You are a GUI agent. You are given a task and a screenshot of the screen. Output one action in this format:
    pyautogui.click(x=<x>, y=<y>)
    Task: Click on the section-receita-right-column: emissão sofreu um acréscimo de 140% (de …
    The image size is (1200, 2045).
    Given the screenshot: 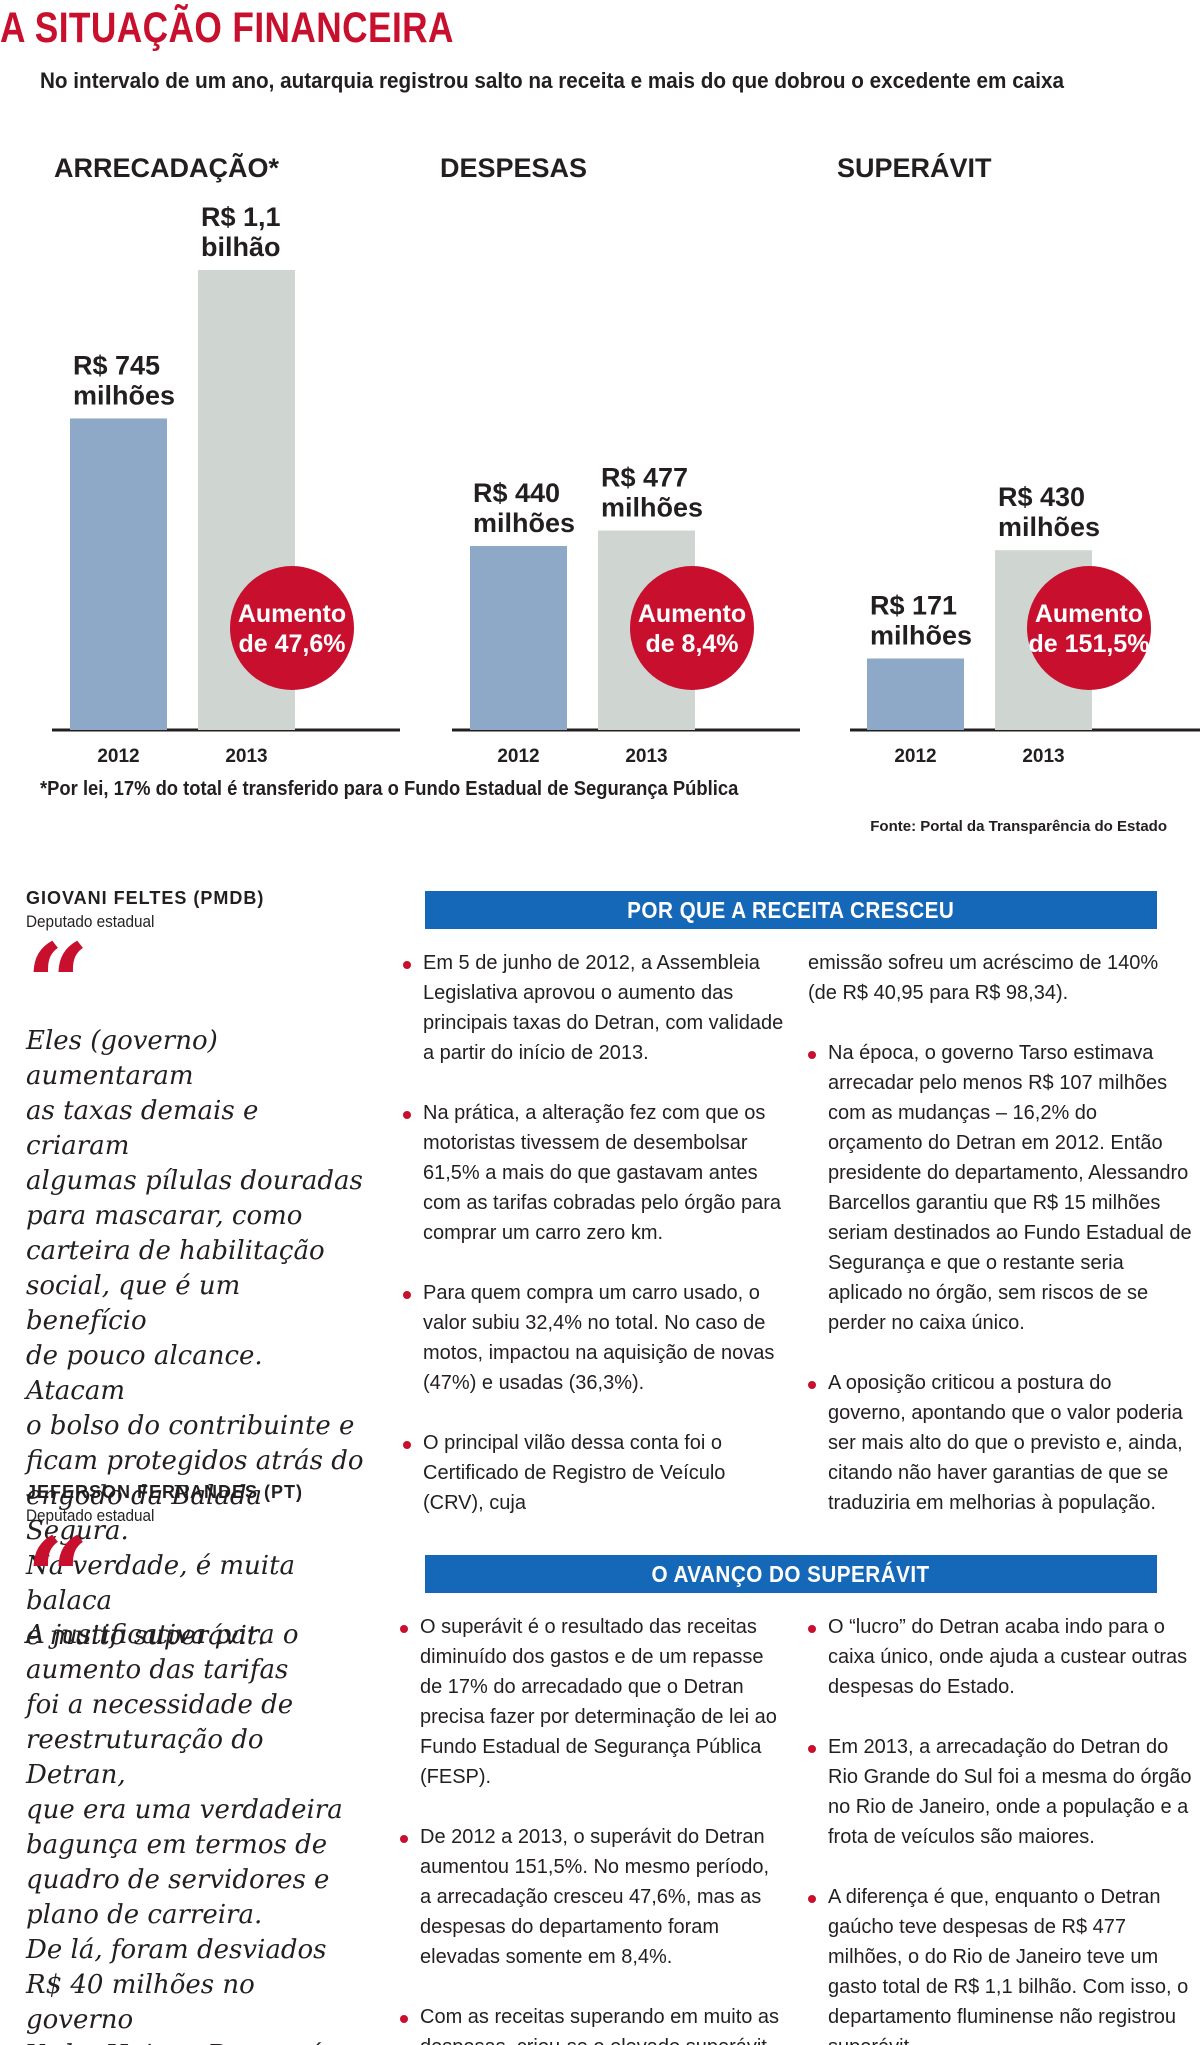 What is the action you would take?
    pyautogui.click(x=1000, y=1248)
    